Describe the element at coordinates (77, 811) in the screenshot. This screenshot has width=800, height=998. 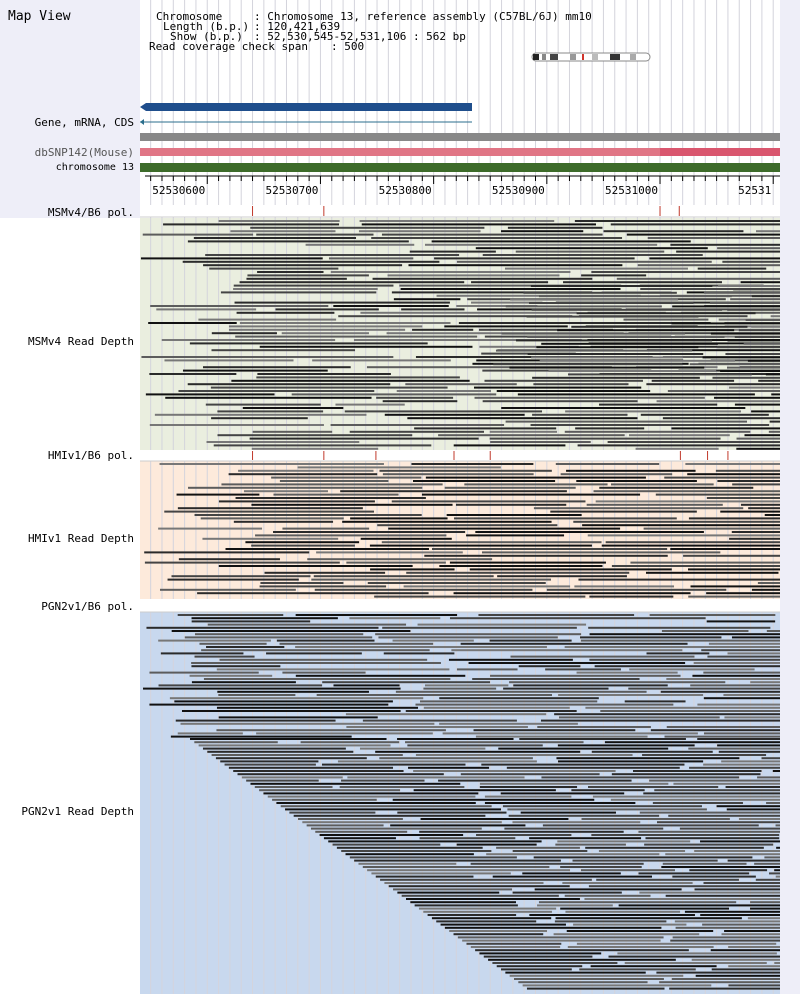
I see `pgn-depth-track-label: PGN2v1 Read Depth` at that location.